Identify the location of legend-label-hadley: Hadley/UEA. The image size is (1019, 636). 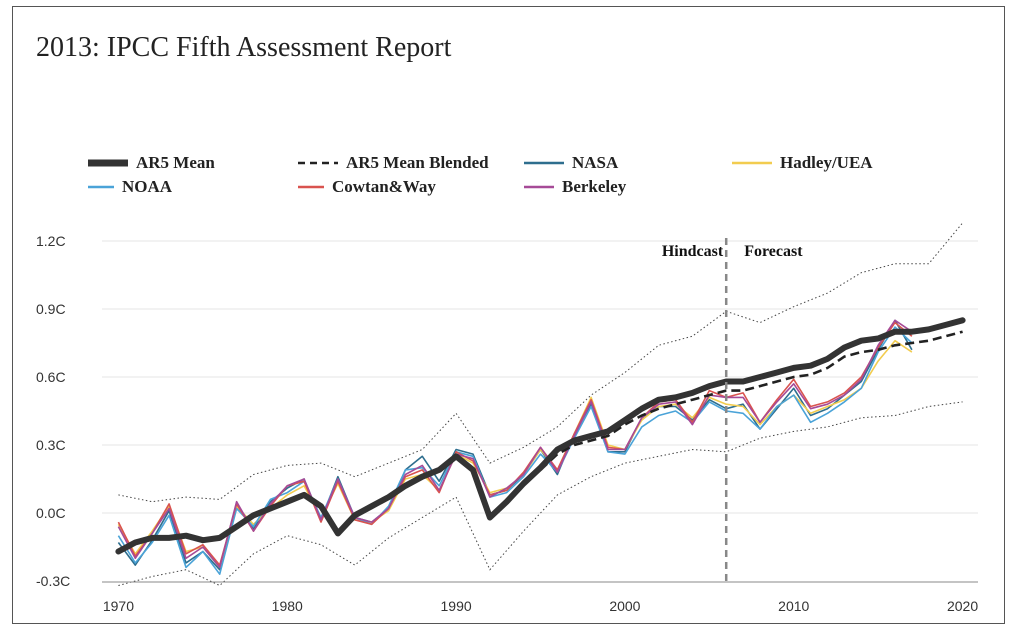
(826, 162).